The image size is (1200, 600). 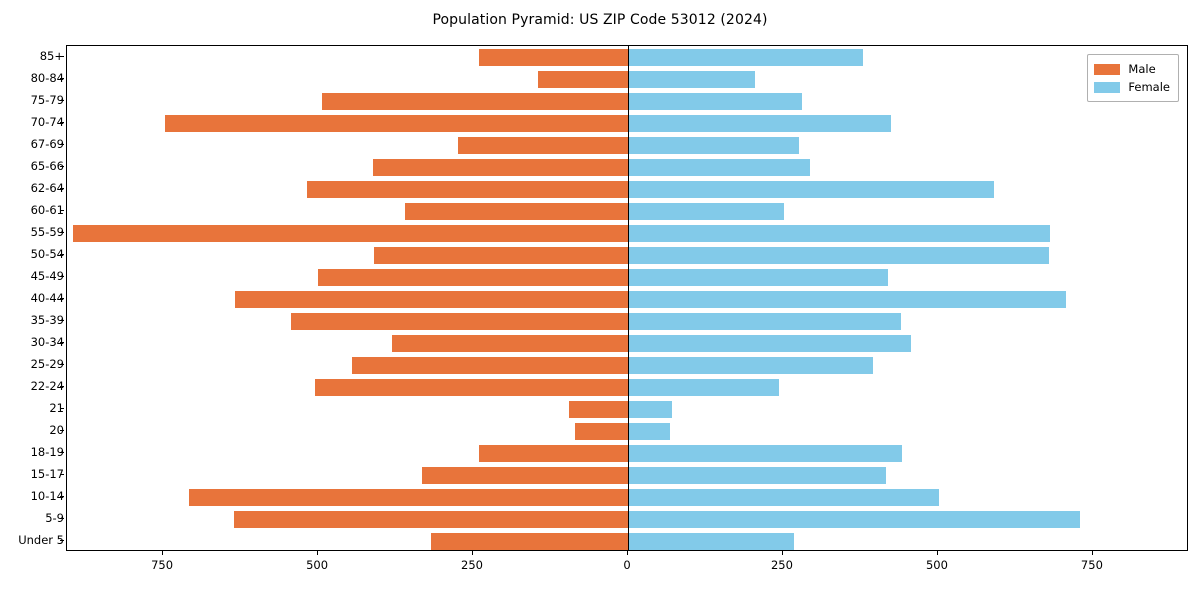 I want to click on x-axis-tick-label: 0, so click(x=627, y=565).